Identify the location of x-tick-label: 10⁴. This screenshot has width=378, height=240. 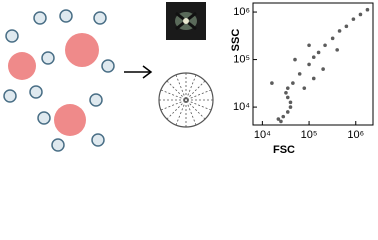
(262, 135).